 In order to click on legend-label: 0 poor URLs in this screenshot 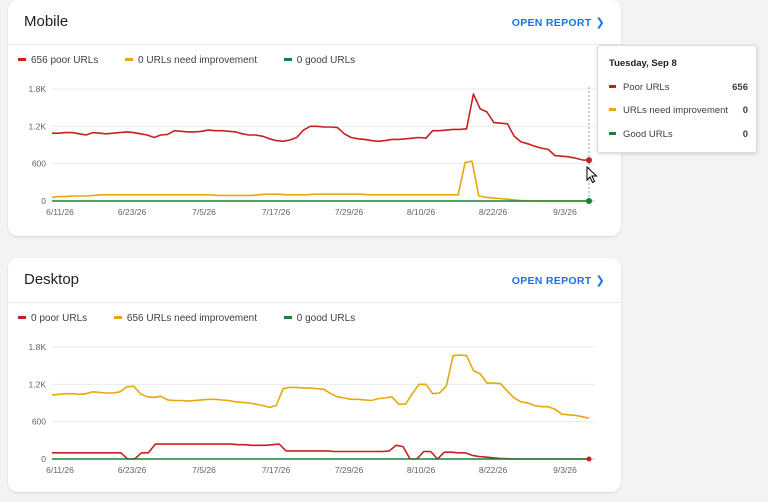, I will do `click(59, 318)`.